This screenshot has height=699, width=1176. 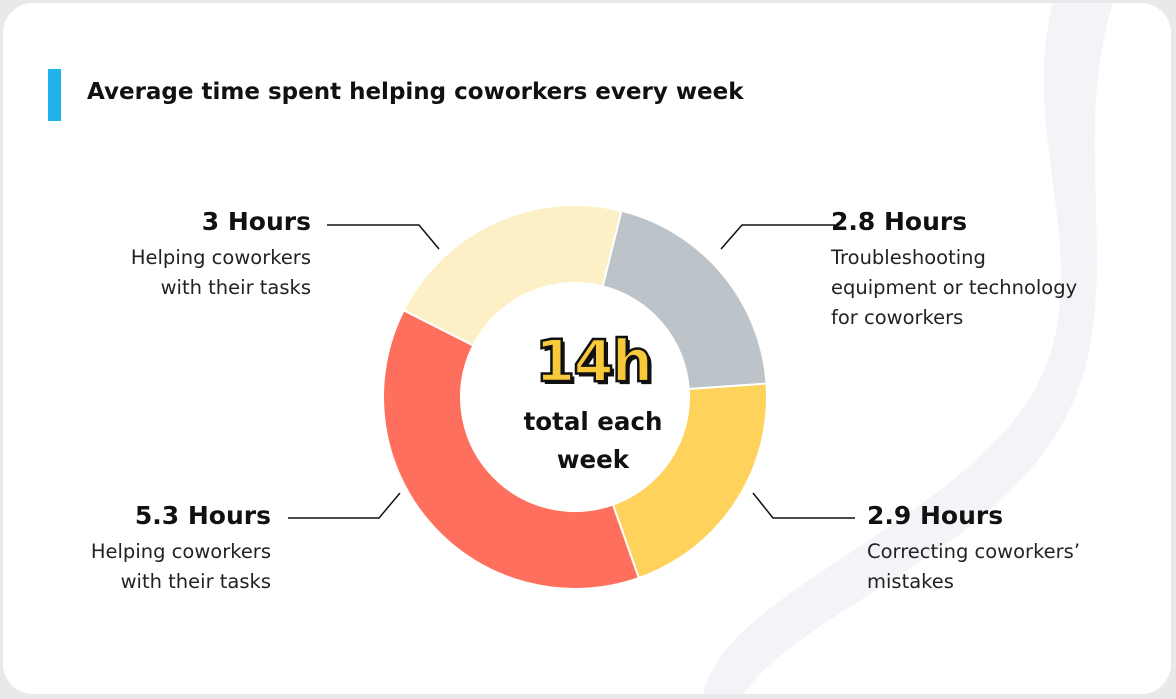 I want to click on slice-0-desc-line: with their tasks, so click(x=235, y=287).